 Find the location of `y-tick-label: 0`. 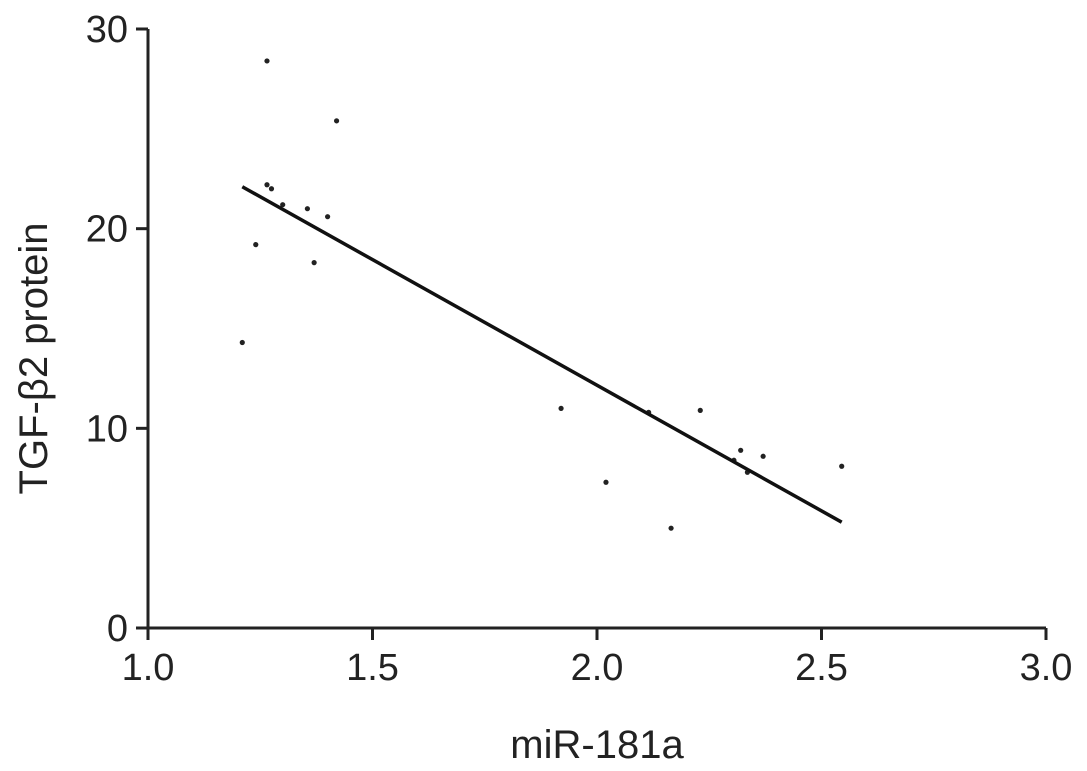

y-tick-label: 0 is located at coordinates (117, 629).